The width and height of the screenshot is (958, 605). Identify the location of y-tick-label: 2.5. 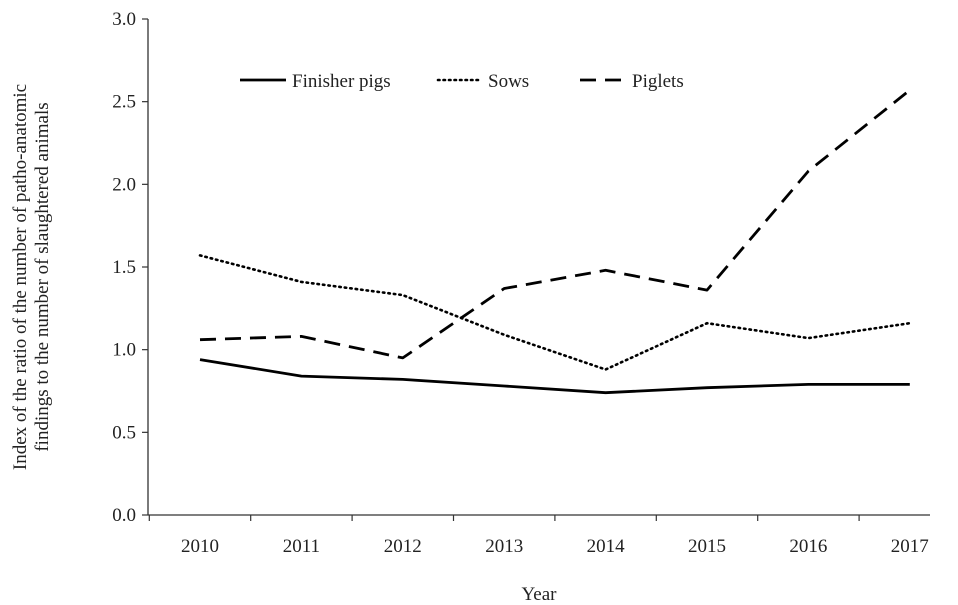
(124, 102).